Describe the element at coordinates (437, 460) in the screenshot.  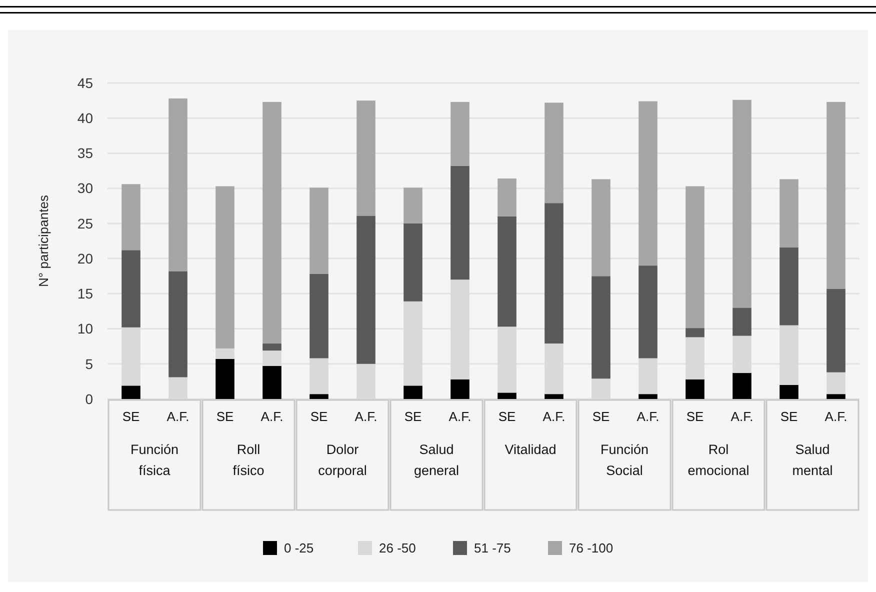
I see `text: Salud general` at that location.